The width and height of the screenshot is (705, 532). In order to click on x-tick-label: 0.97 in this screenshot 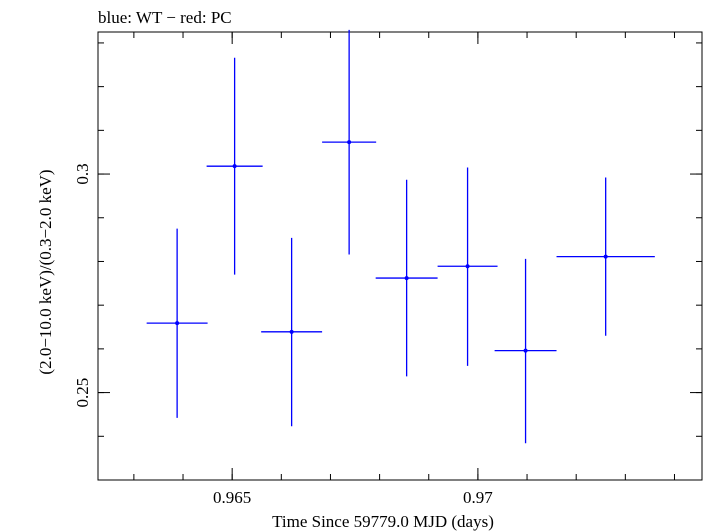, I will do `click(478, 497)`.